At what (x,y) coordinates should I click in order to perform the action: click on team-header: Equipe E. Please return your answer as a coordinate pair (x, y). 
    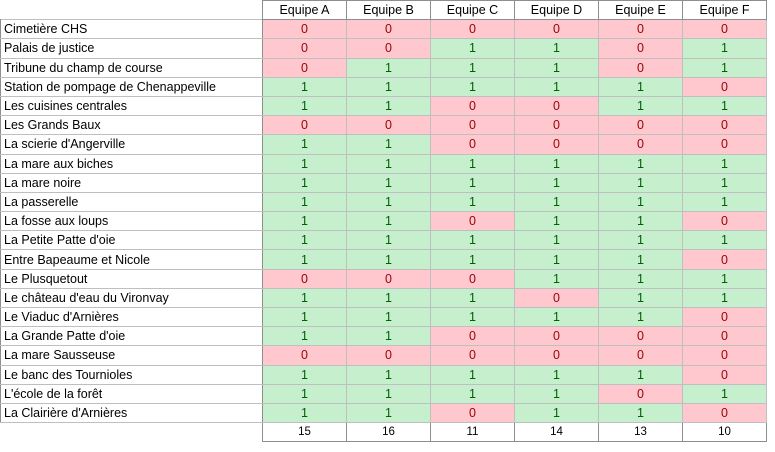
    Looking at the image, I should click on (640, 10).